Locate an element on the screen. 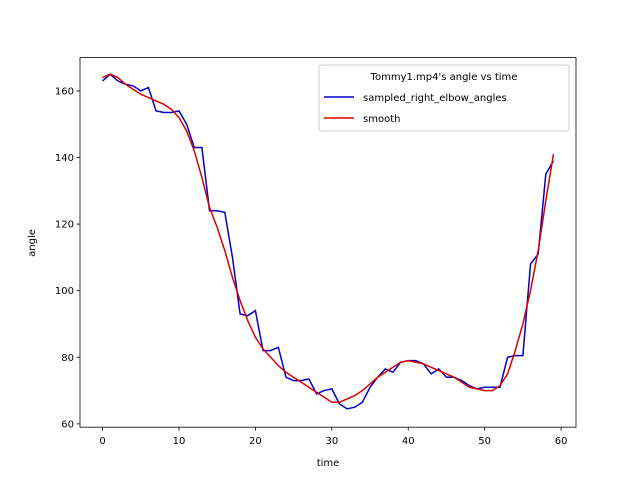 The width and height of the screenshot is (640, 480). y-tick-label: 140 is located at coordinates (64, 158).